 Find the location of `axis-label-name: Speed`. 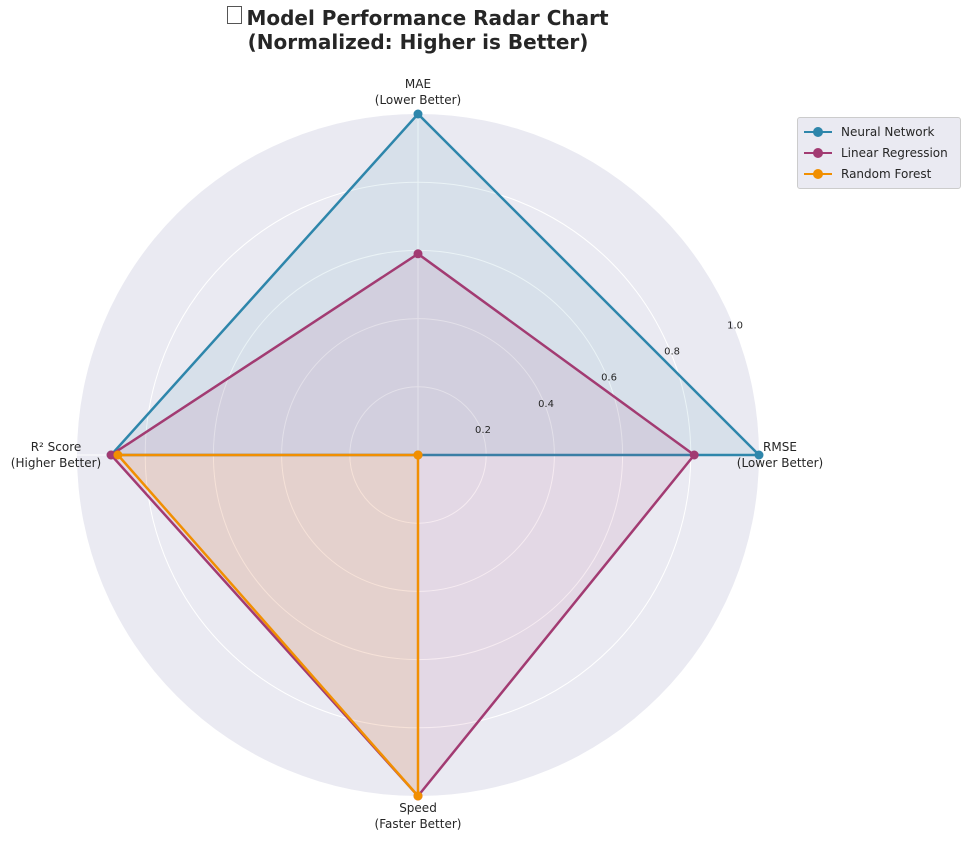

axis-label-name: Speed is located at coordinates (418, 808).